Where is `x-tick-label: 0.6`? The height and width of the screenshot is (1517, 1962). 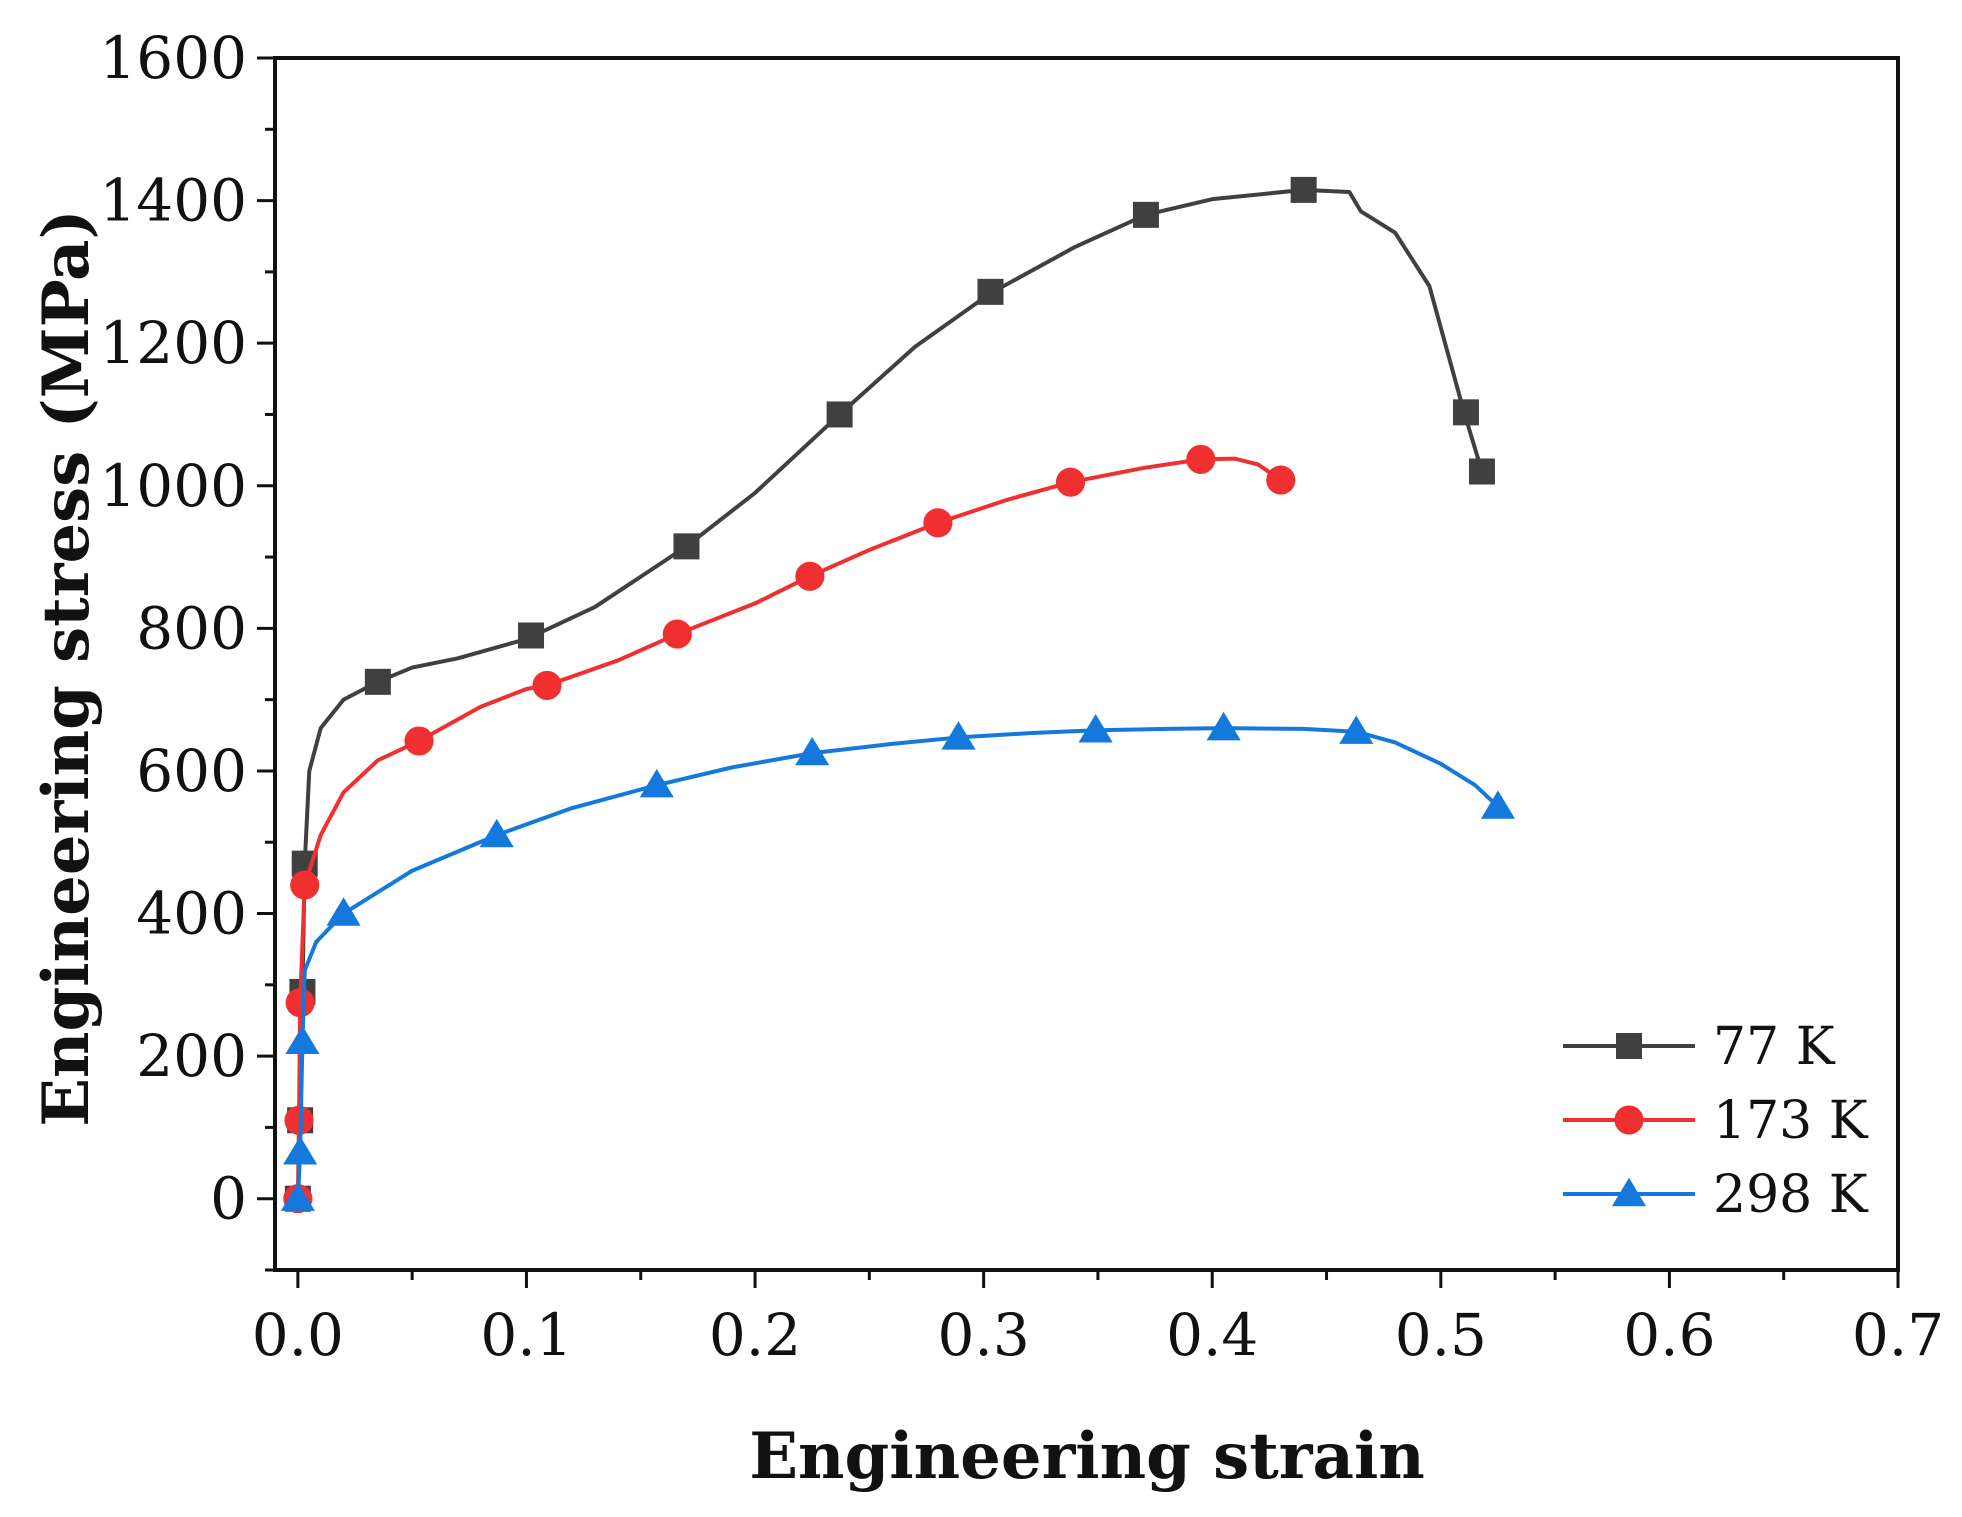 x-tick-label: 0.6 is located at coordinates (1669, 1335).